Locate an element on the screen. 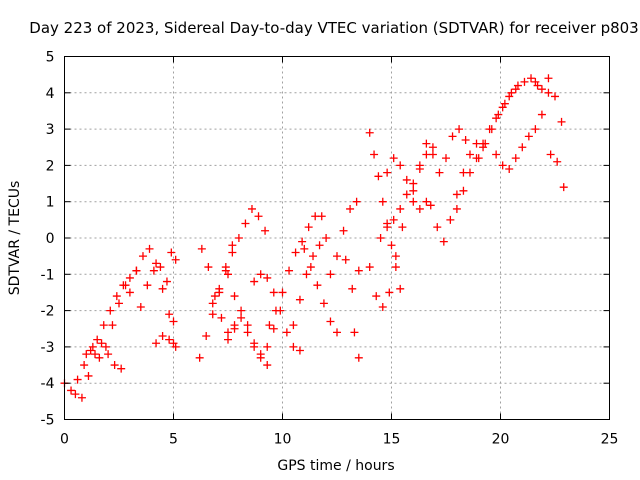  x-tick-label: 25 is located at coordinates (610, 440).